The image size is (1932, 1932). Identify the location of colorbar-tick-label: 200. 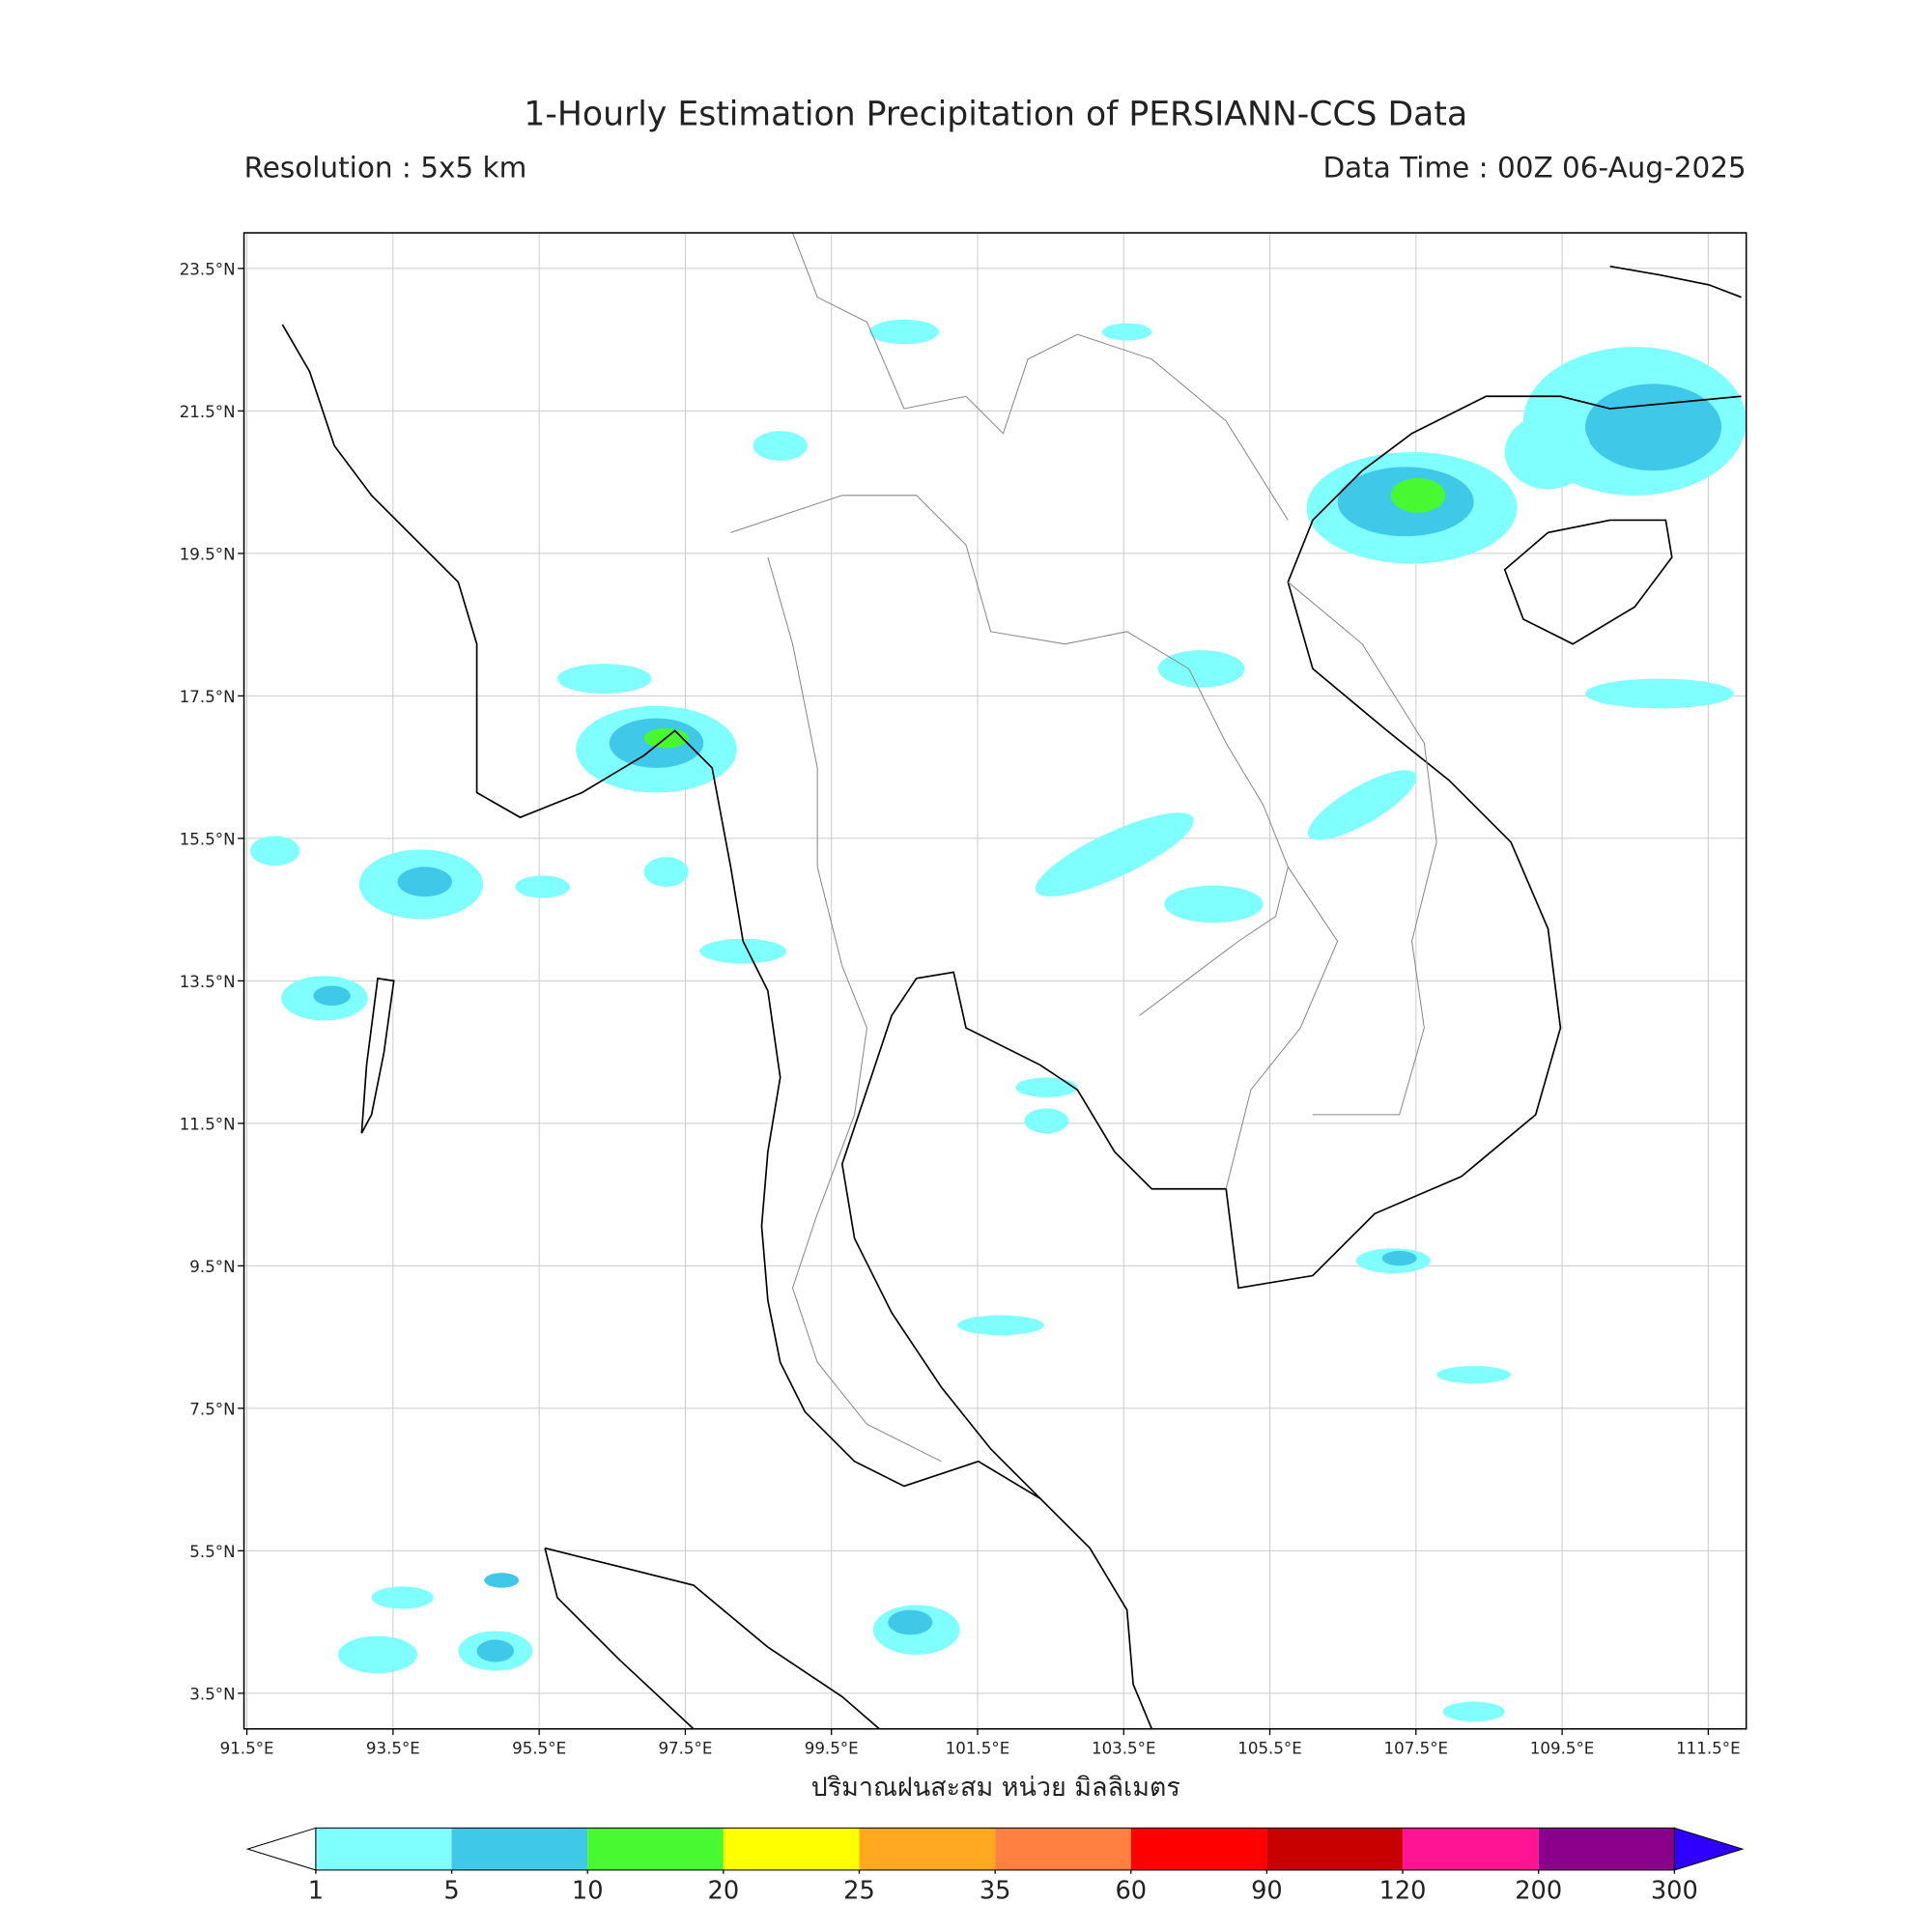
(1538, 1890).